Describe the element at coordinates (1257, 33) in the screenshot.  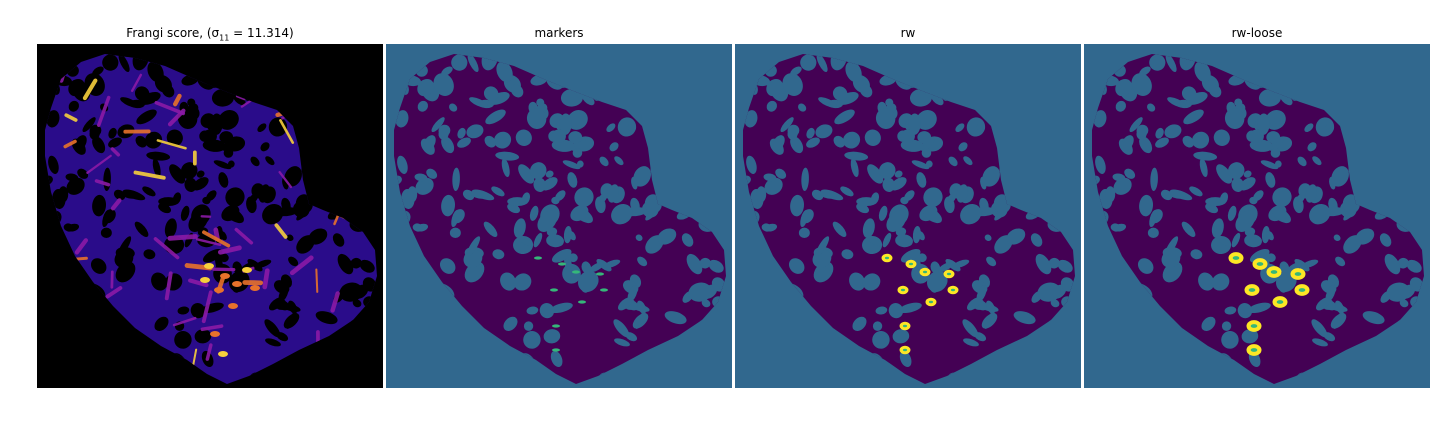
I see `panel-title-rw-loose: rw-loose` at that location.